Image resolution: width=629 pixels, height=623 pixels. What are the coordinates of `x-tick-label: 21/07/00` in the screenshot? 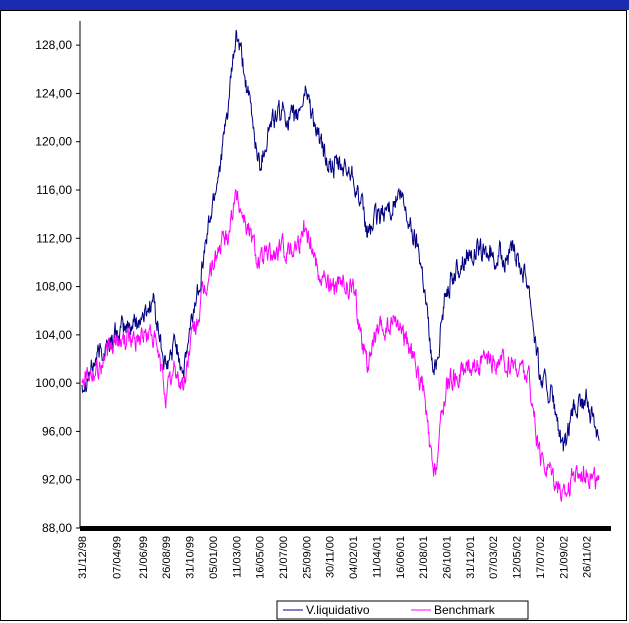 It's located at (284, 557).